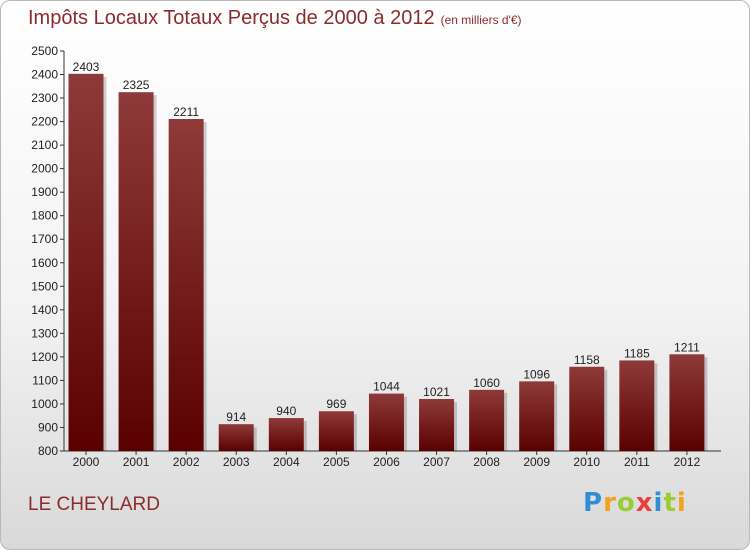 The width and height of the screenshot is (750, 550). I want to click on y-tick-label: 2400, so click(44, 75).